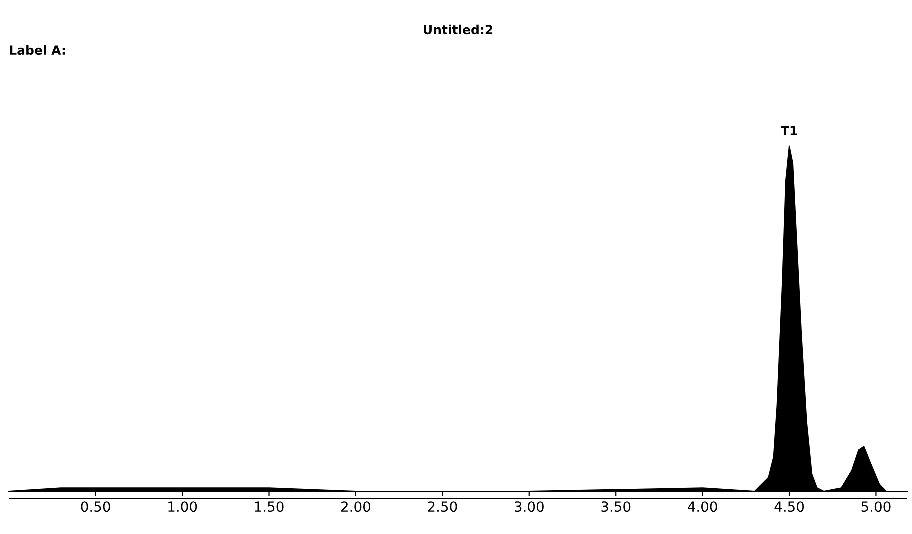  Describe the element at coordinates (356, 507) in the screenshot. I see `x-tick-label: 2.00` at that location.